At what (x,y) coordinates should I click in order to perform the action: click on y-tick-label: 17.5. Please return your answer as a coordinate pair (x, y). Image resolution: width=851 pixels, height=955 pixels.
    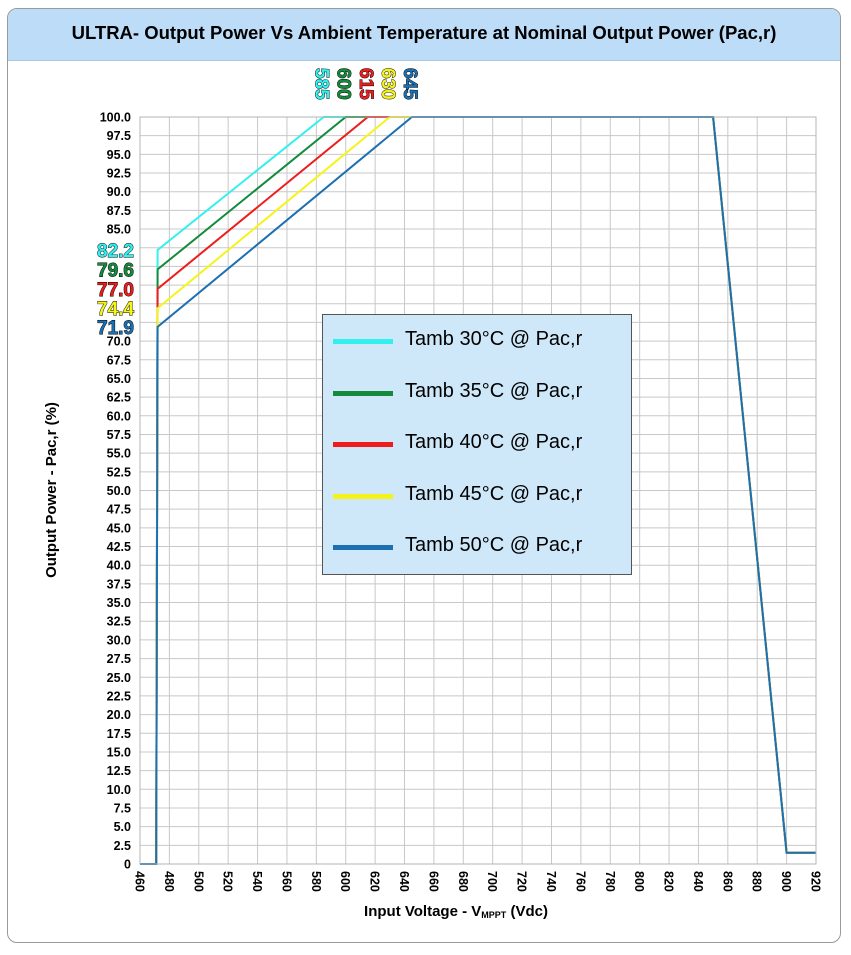
    Looking at the image, I should click on (119, 734).